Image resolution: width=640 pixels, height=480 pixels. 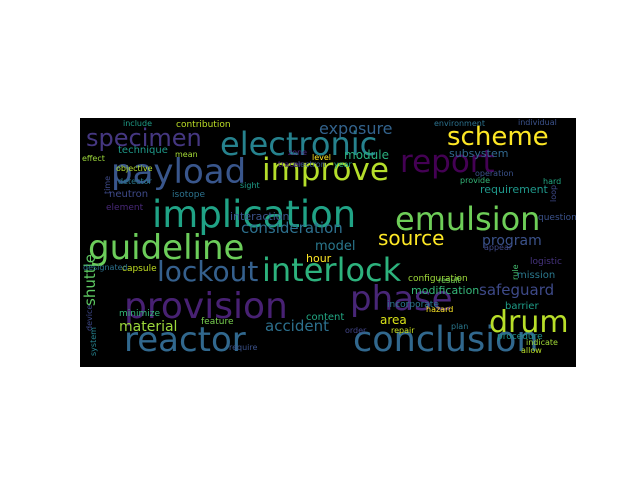 What do you see at coordinates (411, 238) in the screenshot?
I see `word-source: source` at bounding box center [411, 238].